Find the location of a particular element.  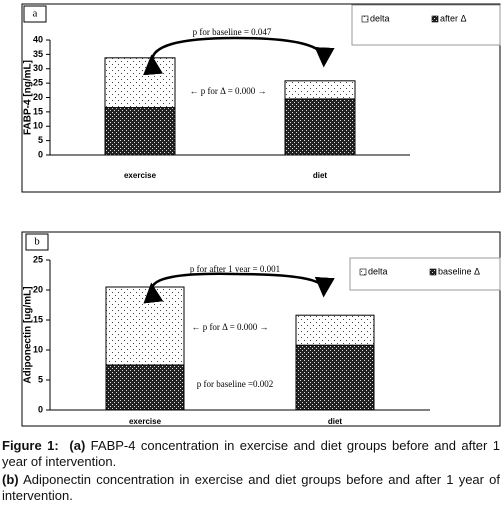

y-tick-label: 30 is located at coordinates (38, 68).